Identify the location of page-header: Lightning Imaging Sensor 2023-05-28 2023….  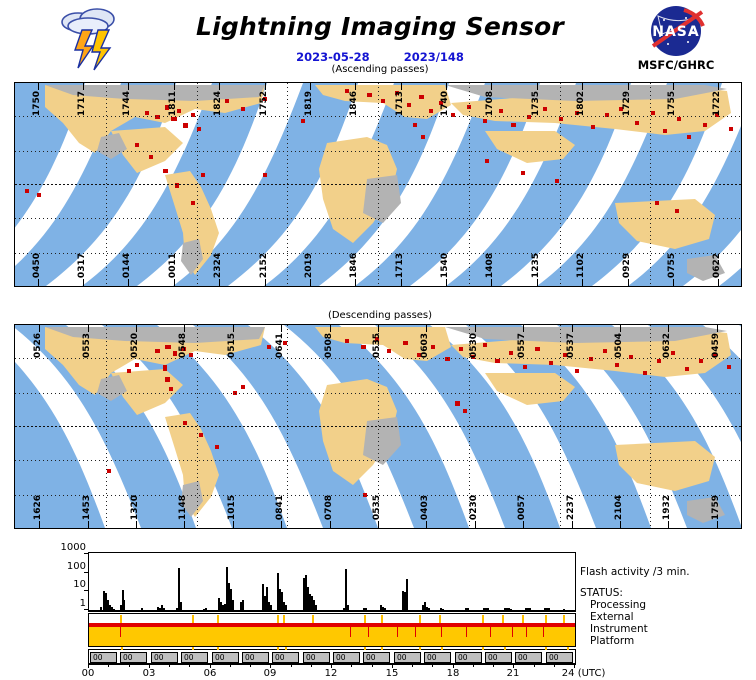
(378, 39).